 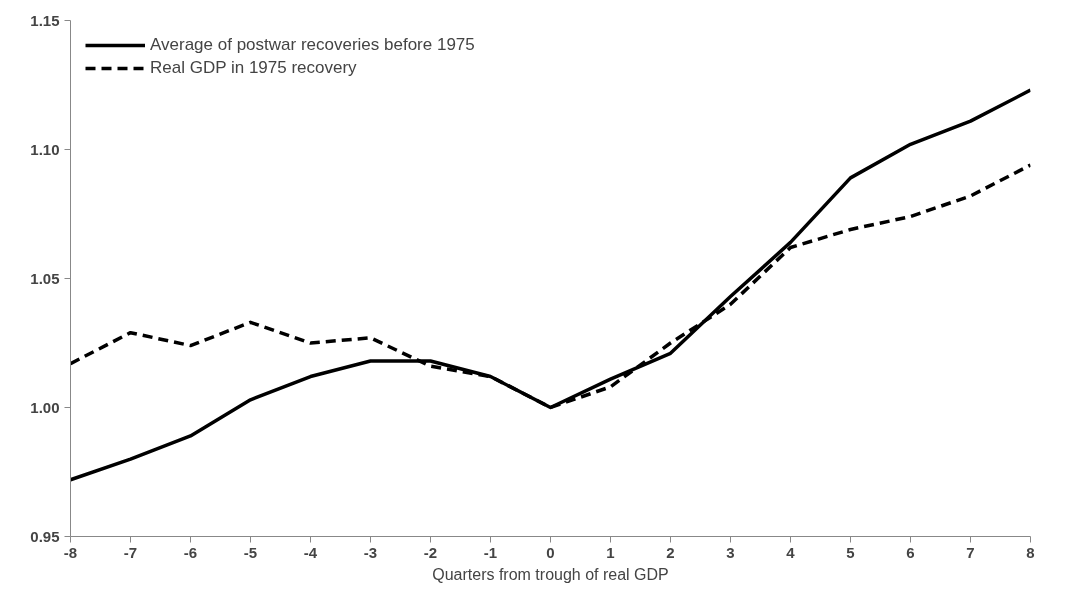 What do you see at coordinates (45, 278) in the screenshot?
I see `y-tick-label: 1.05` at bounding box center [45, 278].